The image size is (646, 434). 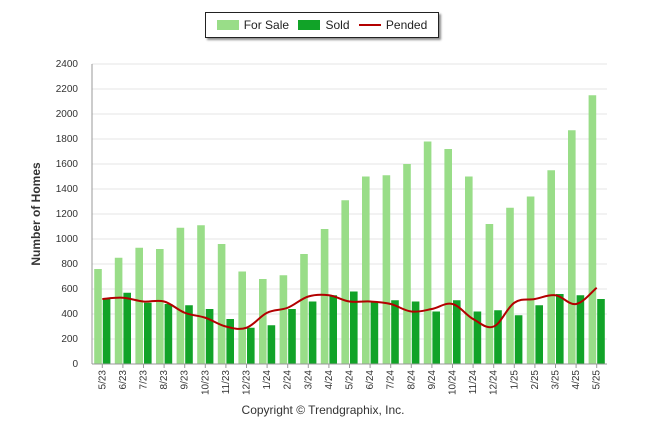 I want to click on x-tick-label: 10/24, so click(x=453, y=382).